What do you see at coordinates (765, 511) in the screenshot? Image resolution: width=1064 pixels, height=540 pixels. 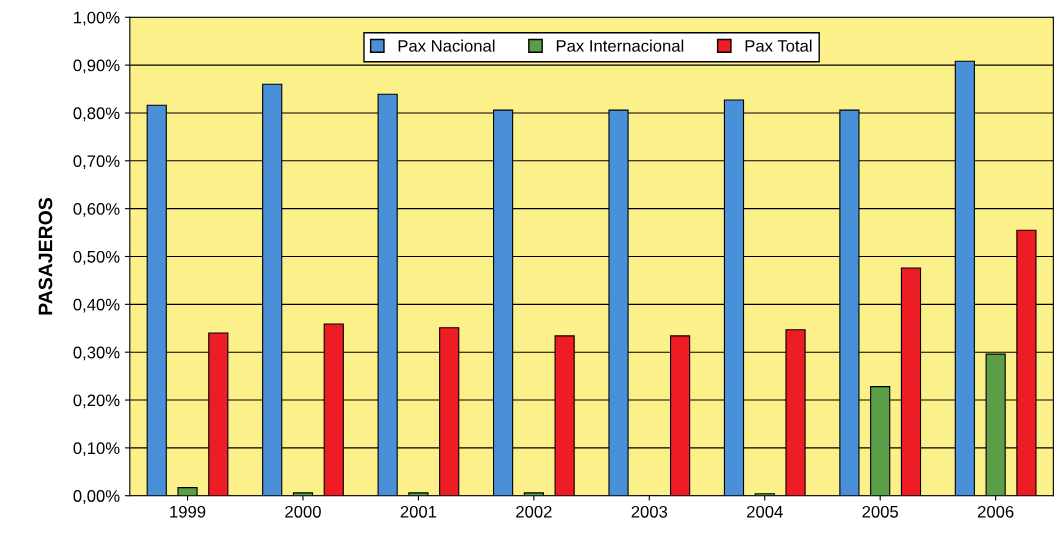 I see `x-tick-label: 2004` at bounding box center [765, 511].